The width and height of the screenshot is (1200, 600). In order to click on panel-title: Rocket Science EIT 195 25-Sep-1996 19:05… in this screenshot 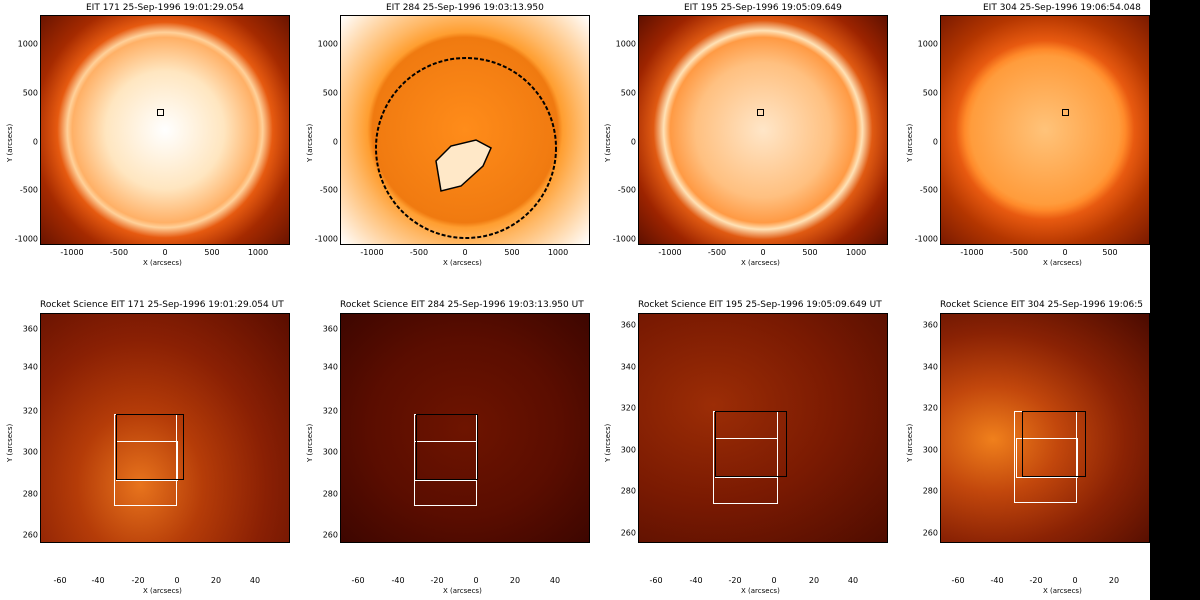, I will do `click(760, 305)`.